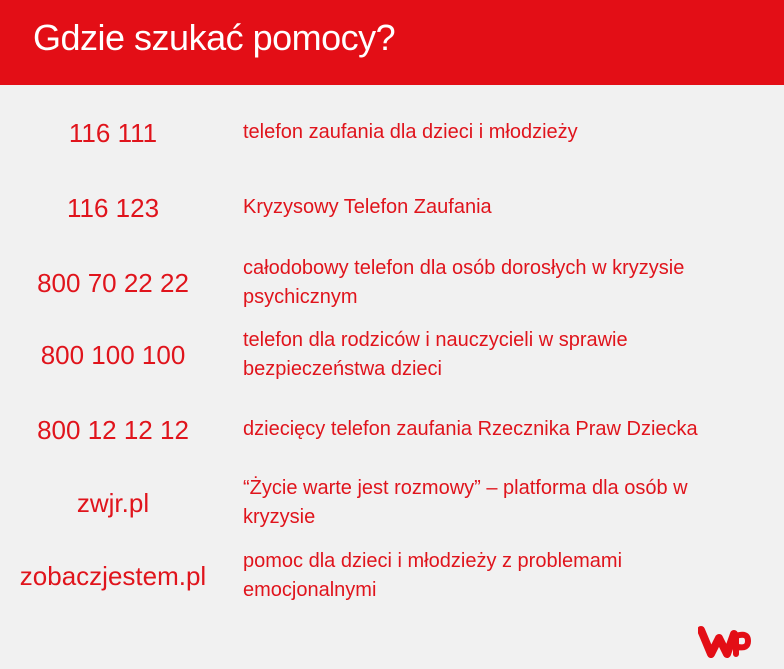 The image size is (784, 669). I want to click on entry-number: 800 70 22 22, so click(113, 282).